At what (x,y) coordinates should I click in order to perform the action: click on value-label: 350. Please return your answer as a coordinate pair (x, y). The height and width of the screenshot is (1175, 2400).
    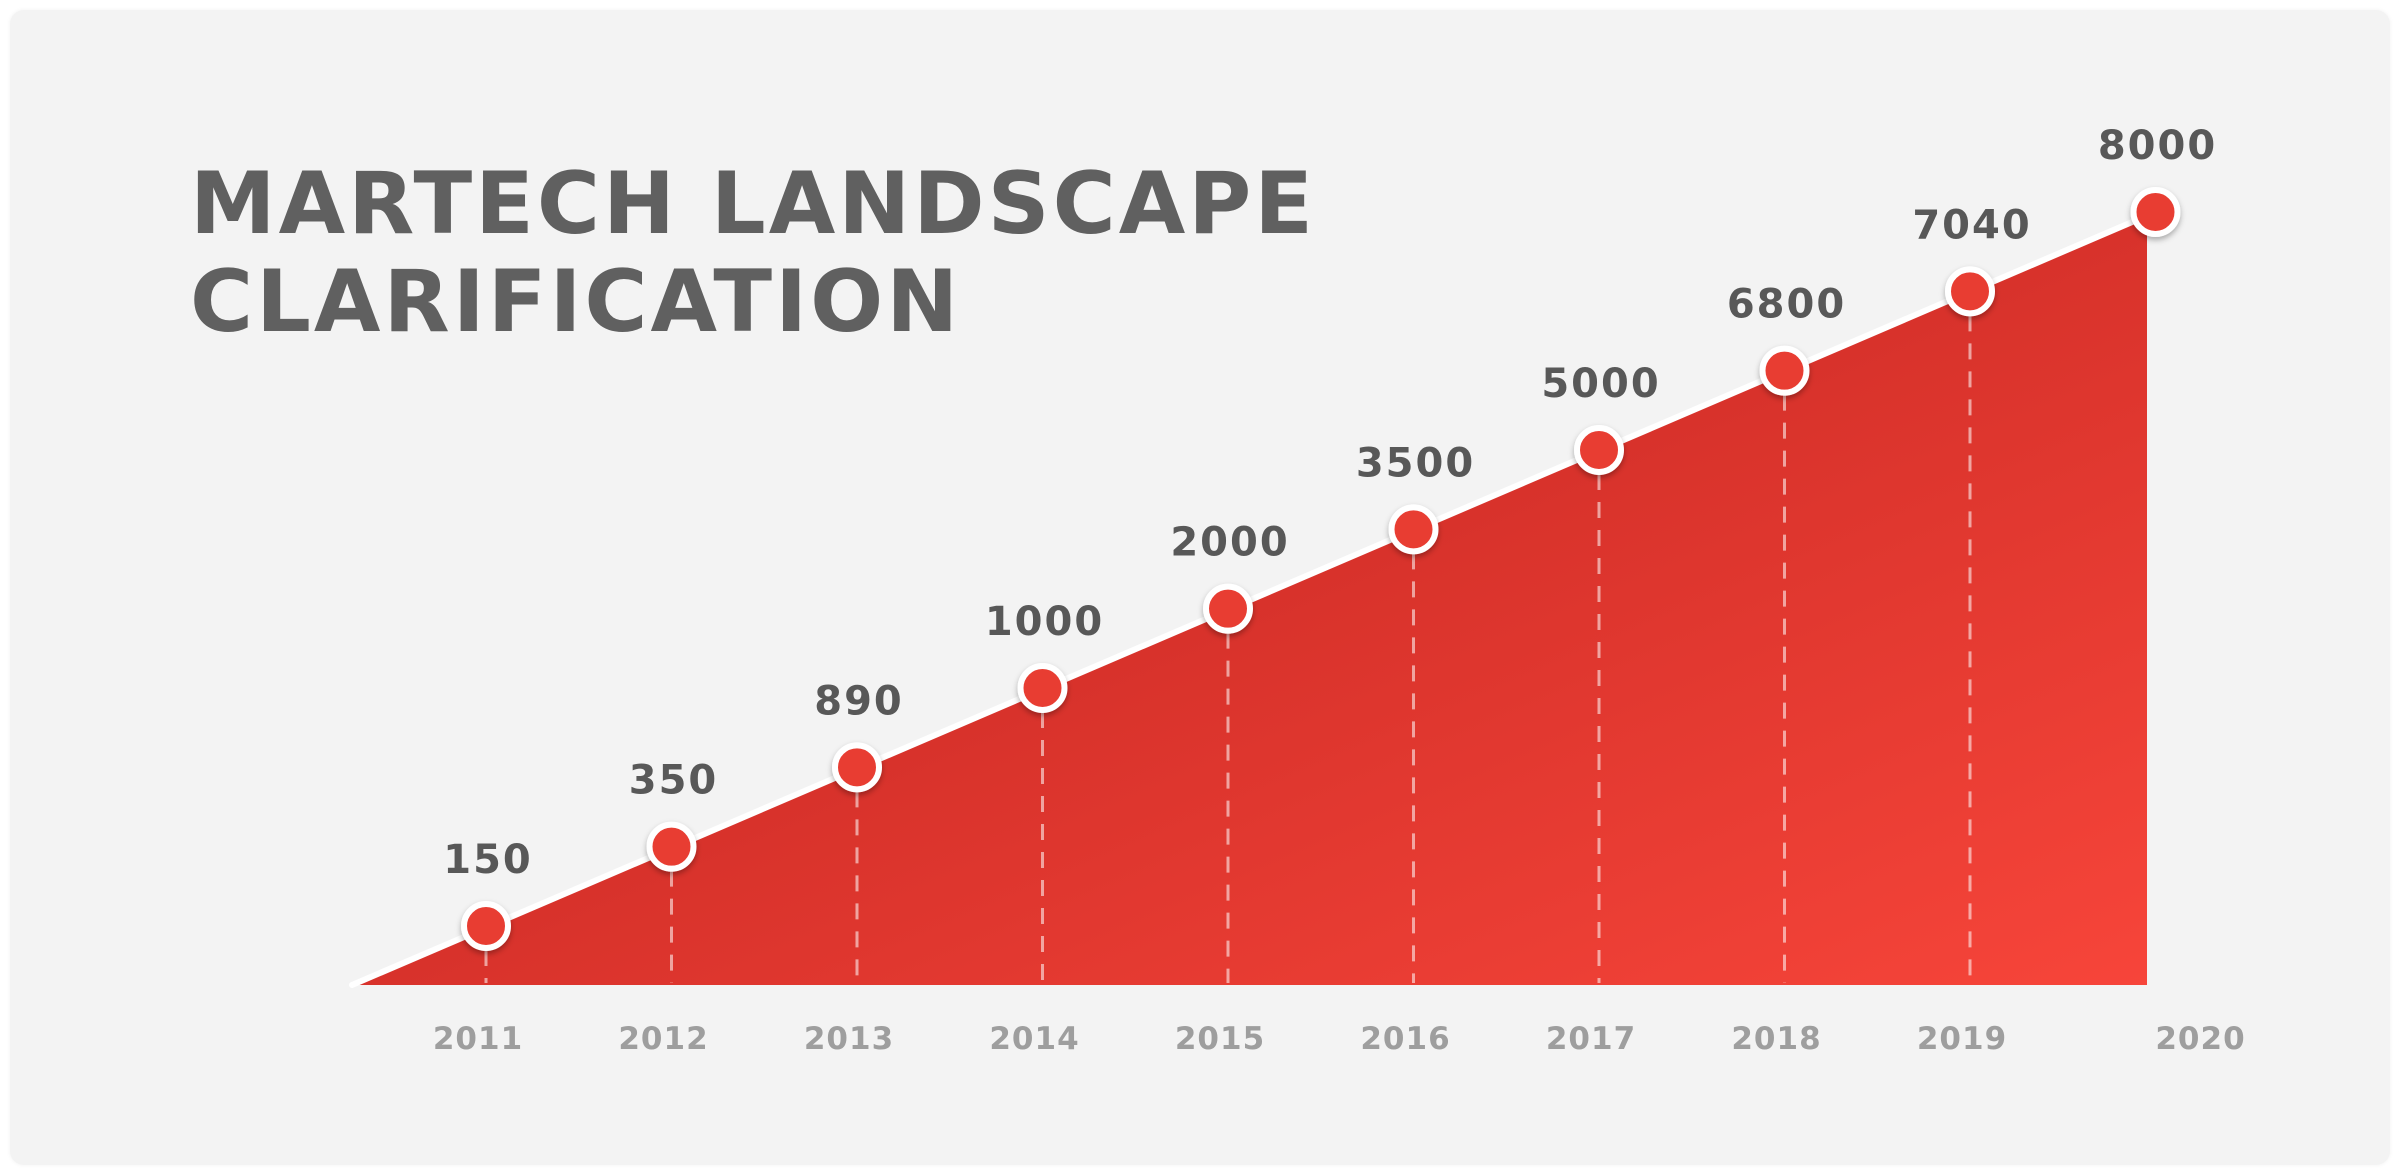
    Looking at the image, I should click on (674, 781).